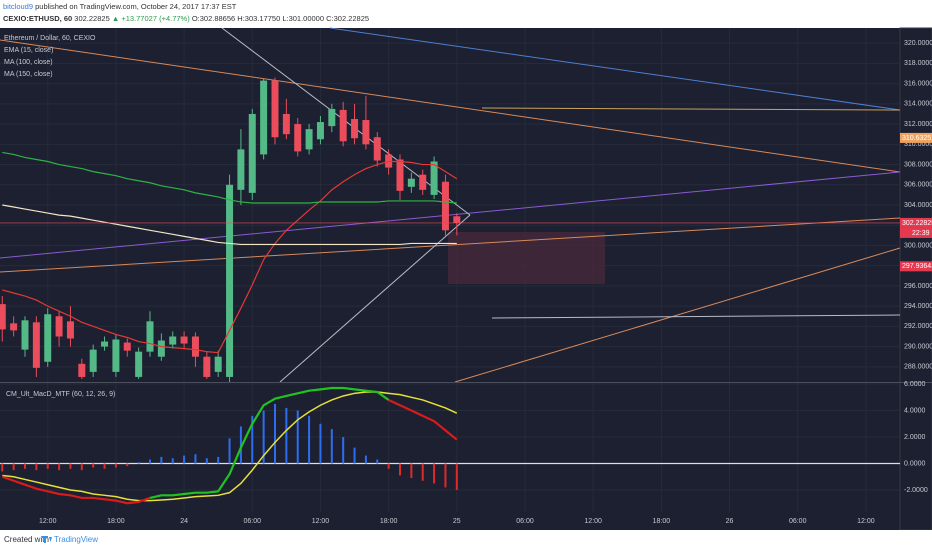 The image size is (932, 550). I want to click on price-tag-label: 297.93643, so click(917, 266).